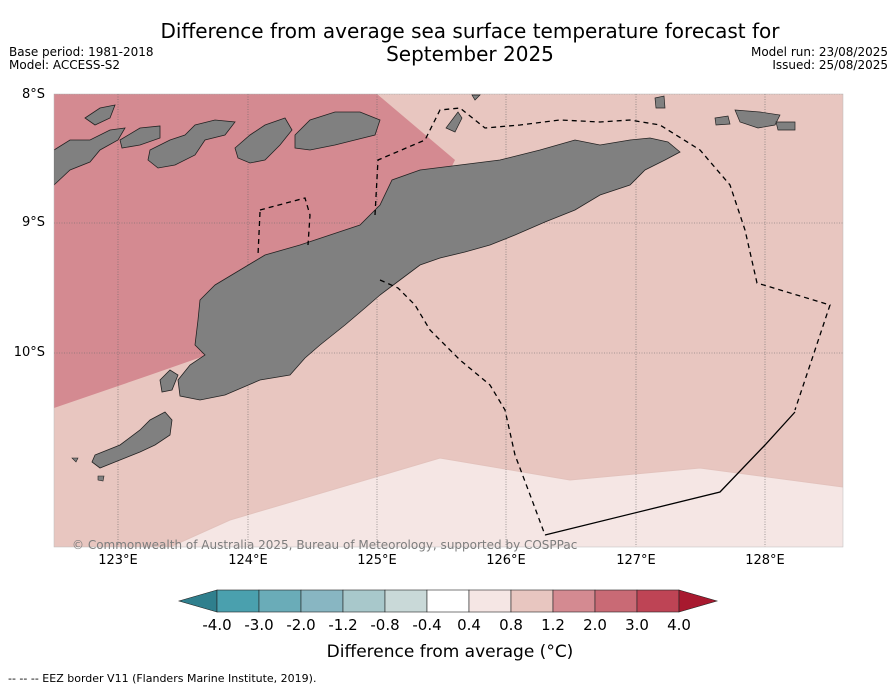 The width and height of the screenshot is (896, 690). What do you see at coordinates (118, 560) in the screenshot?
I see `lon-label-123e: 123°E` at bounding box center [118, 560].